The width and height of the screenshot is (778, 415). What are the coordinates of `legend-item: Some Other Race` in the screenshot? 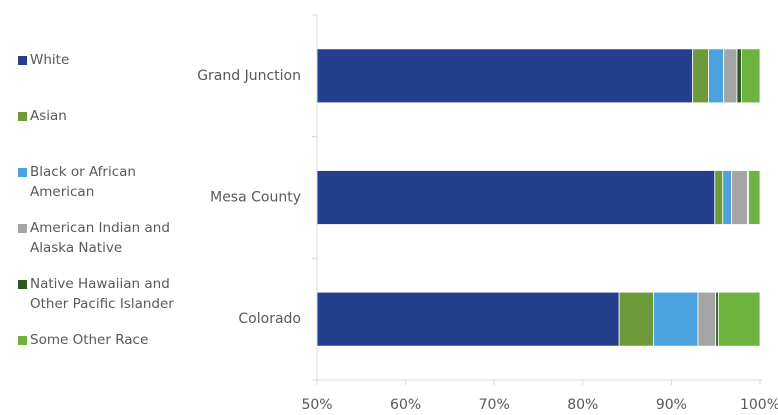 It's located at (98, 340).